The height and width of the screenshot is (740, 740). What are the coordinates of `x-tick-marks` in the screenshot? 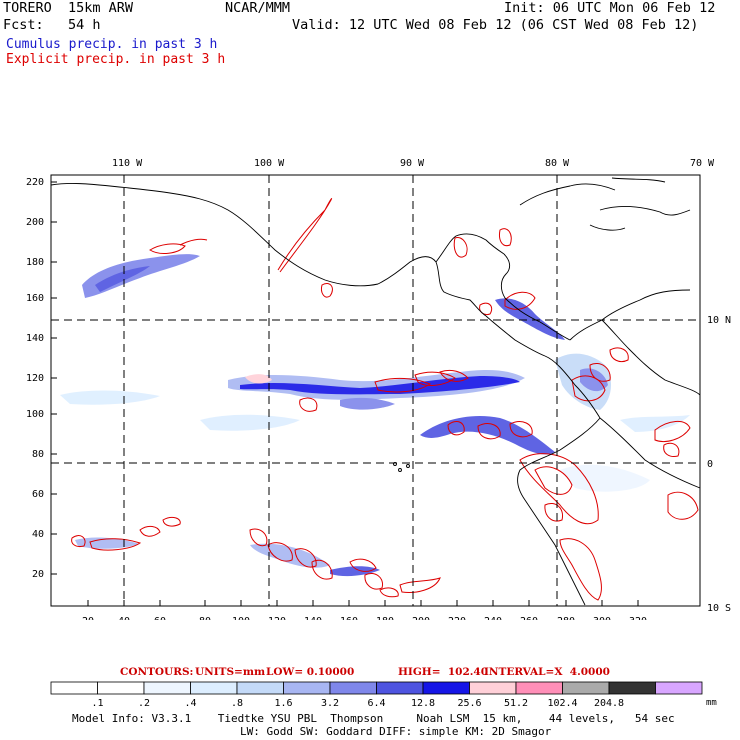 It's located at (363, 603).